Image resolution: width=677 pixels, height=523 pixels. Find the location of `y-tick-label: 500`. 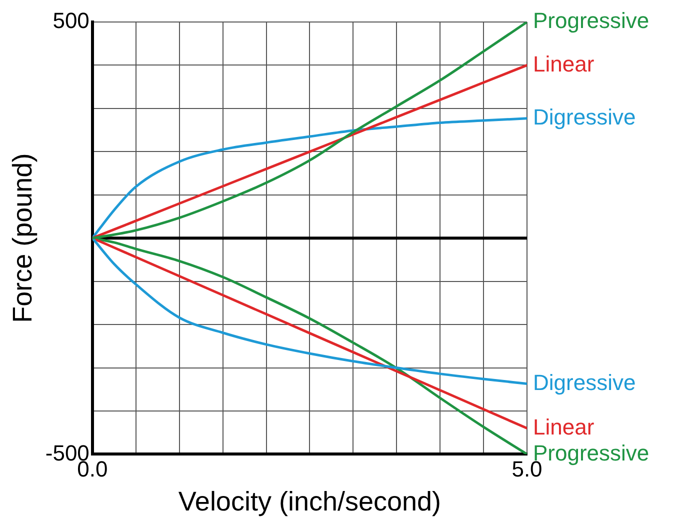

y-tick-label: 500 is located at coordinates (71, 21).